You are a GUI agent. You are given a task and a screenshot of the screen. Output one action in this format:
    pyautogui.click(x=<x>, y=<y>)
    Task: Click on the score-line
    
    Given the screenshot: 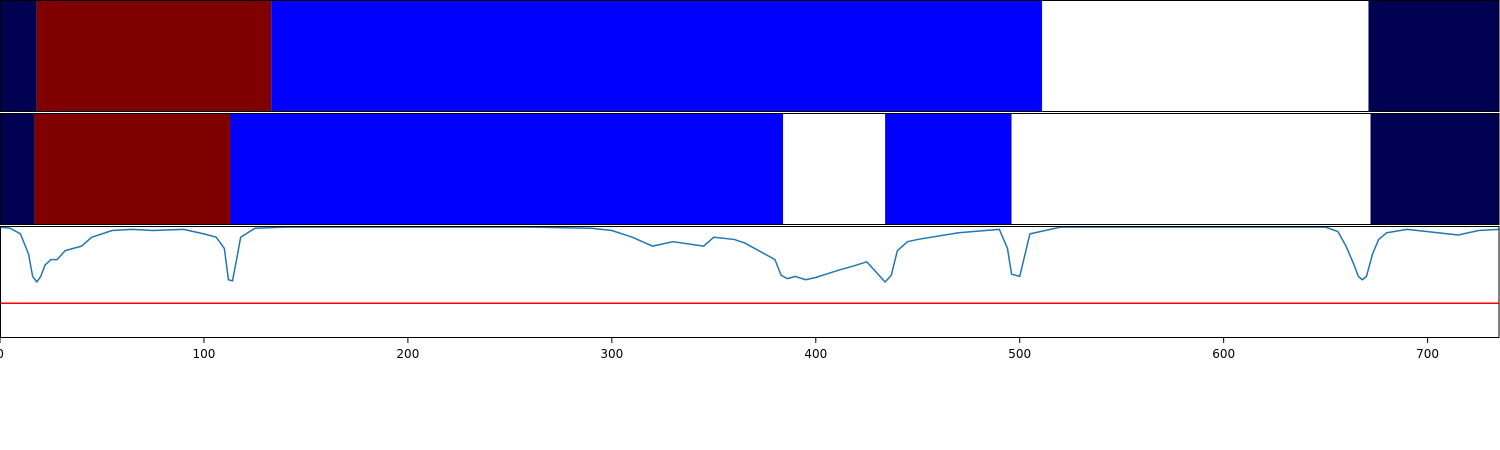 What is the action you would take?
    pyautogui.click(x=750, y=254)
    